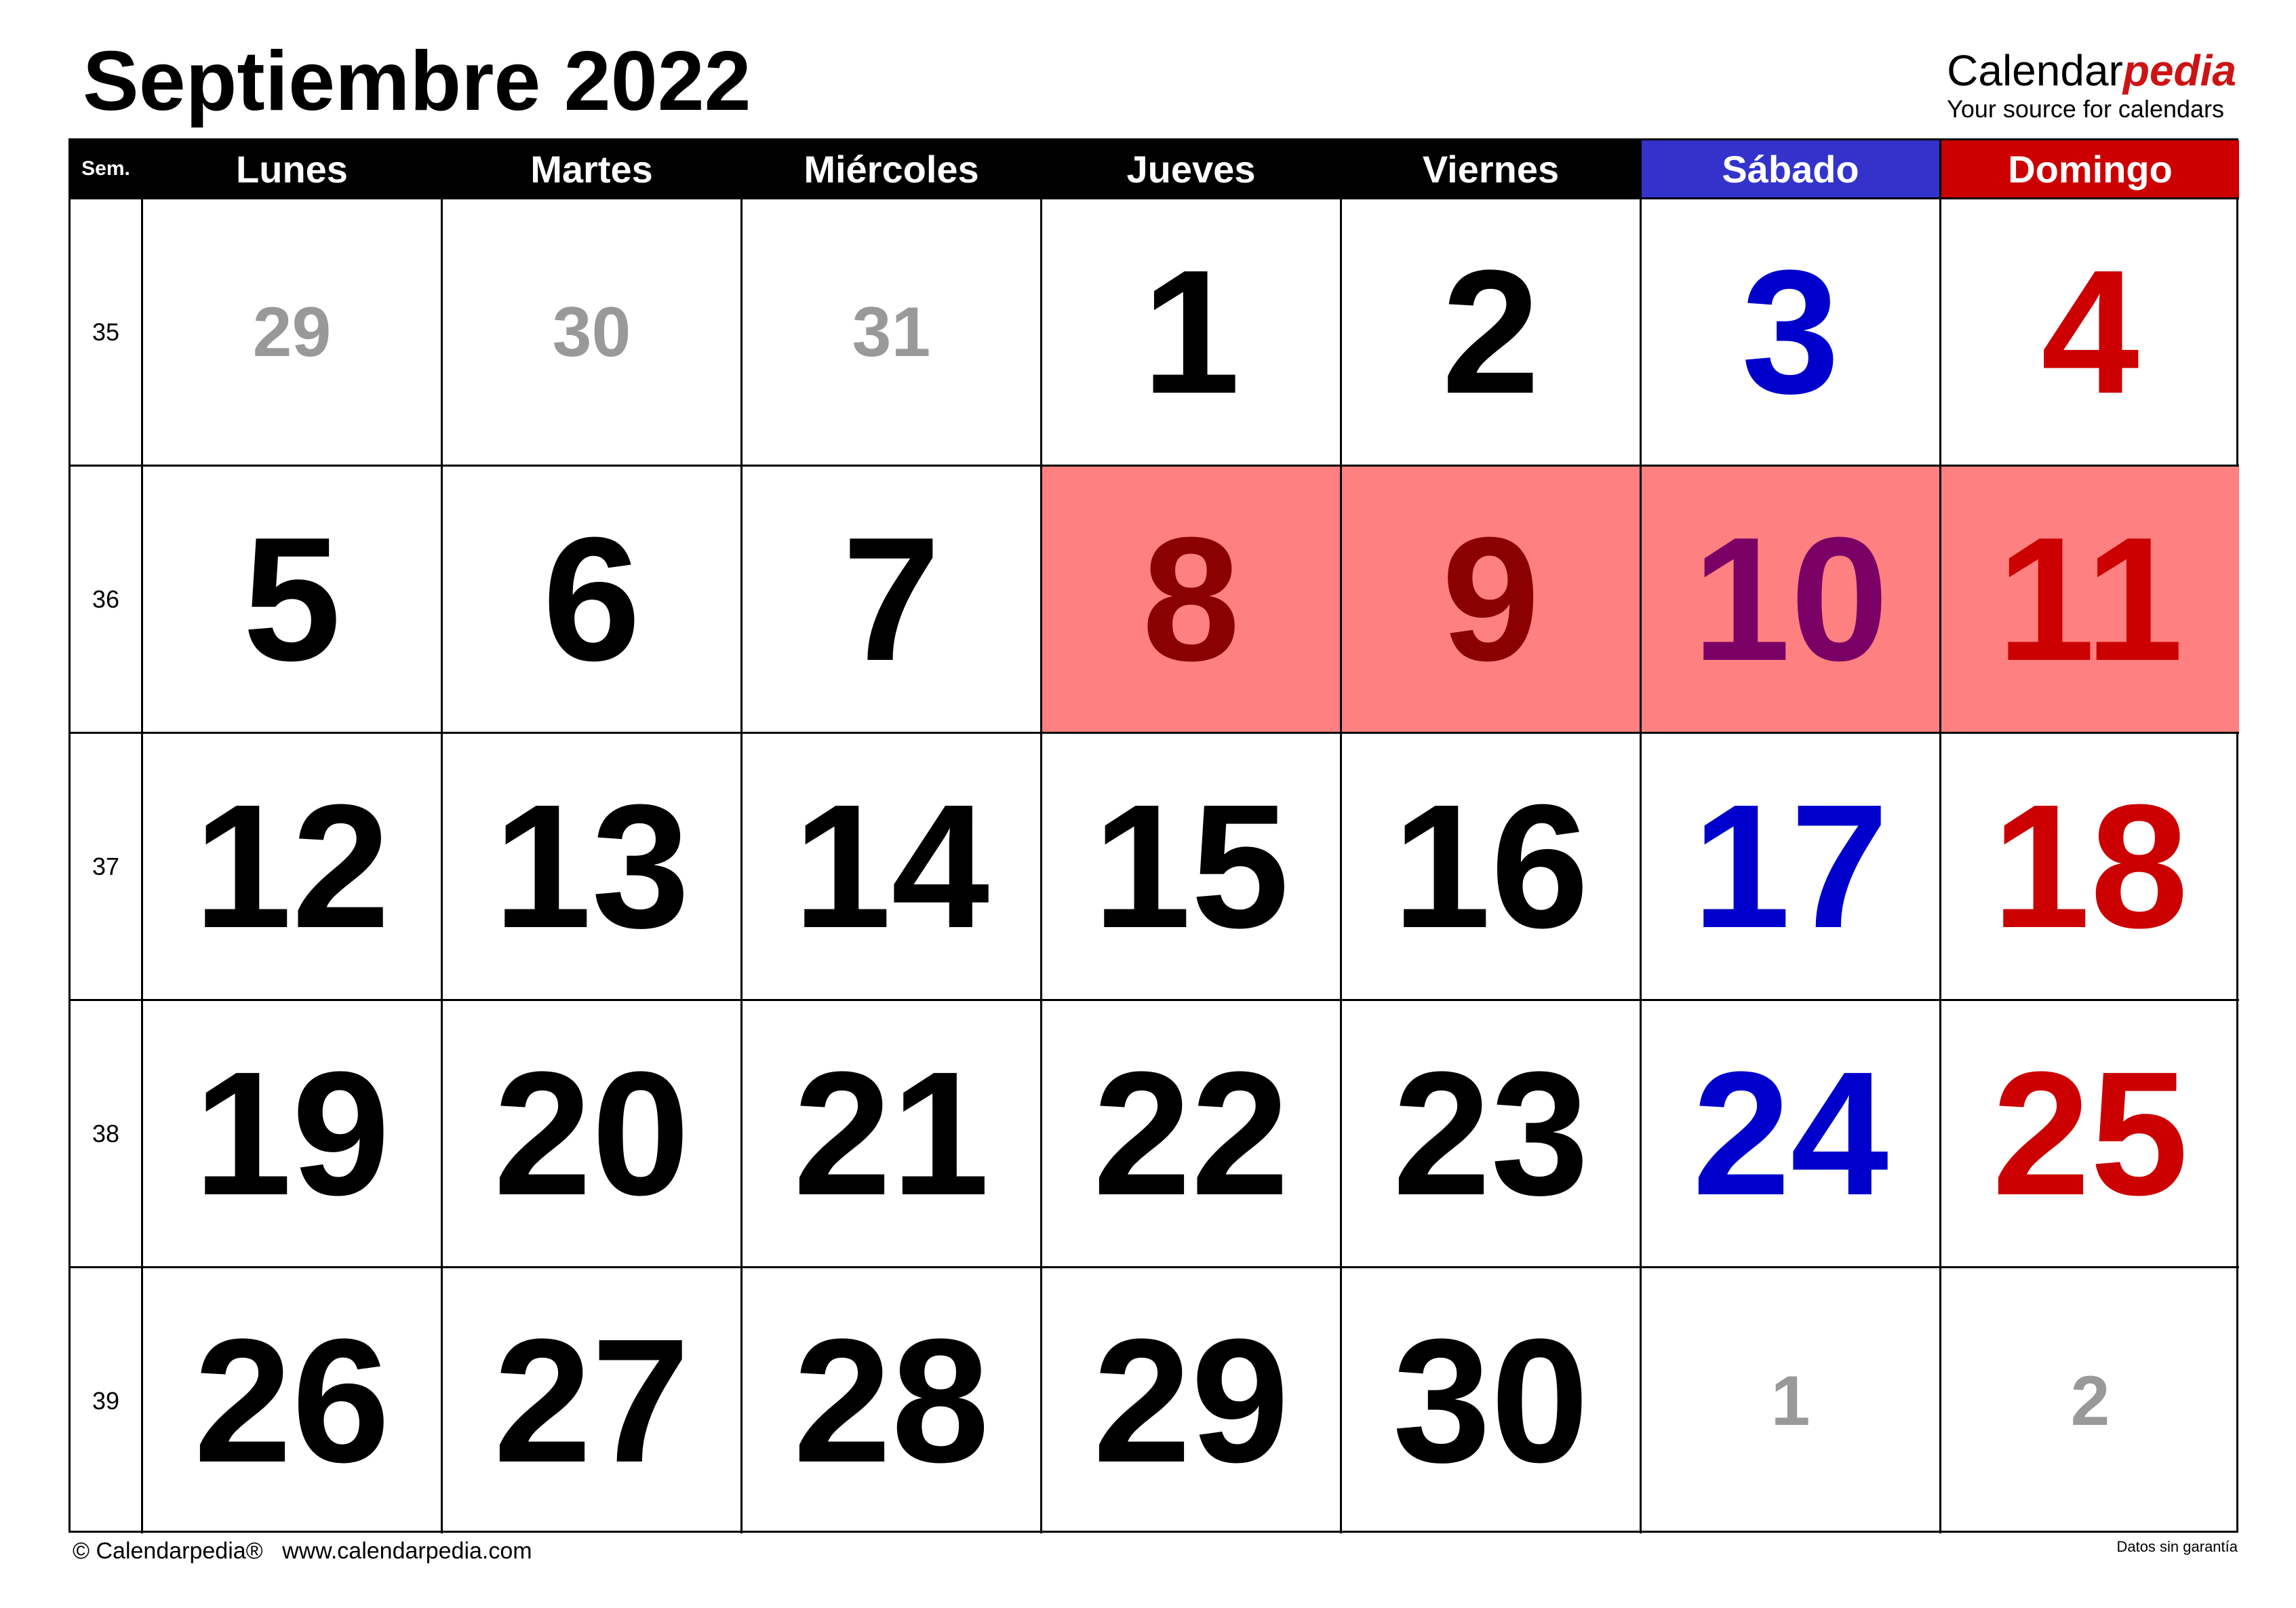 The width and height of the screenshot is (2296, 1608). I want to click on week-number: 37, so click(106, 865).